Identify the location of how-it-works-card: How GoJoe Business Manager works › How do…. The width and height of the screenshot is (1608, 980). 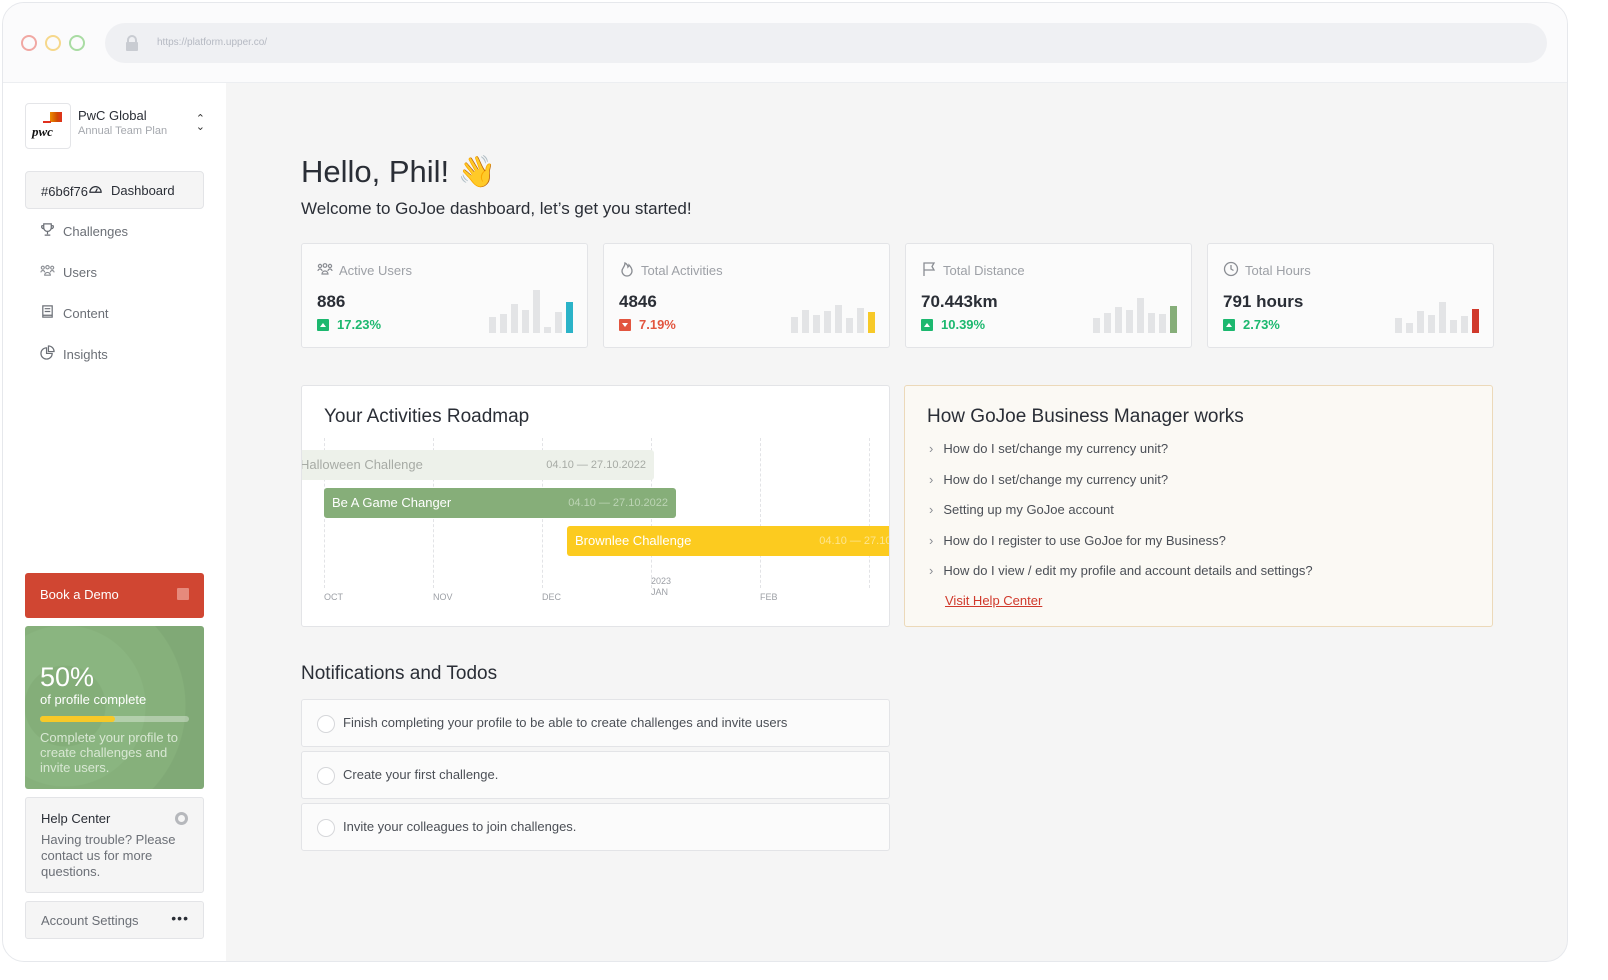
(1198, 506).